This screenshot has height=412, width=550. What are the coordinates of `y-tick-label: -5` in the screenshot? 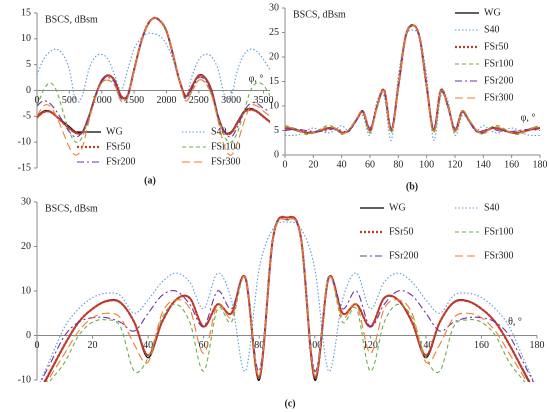 It's located at (27, 116).